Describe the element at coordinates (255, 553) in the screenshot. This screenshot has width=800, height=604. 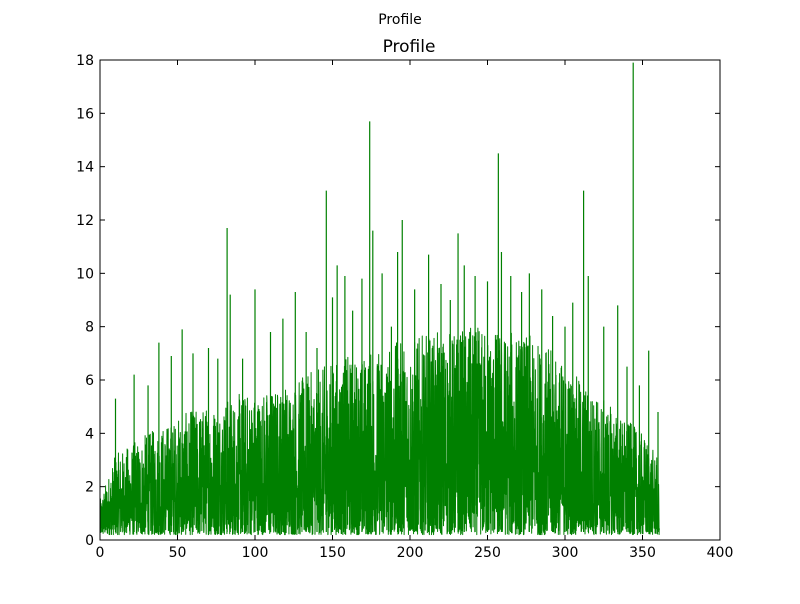
I see `x-tick-label: 100` at that location.